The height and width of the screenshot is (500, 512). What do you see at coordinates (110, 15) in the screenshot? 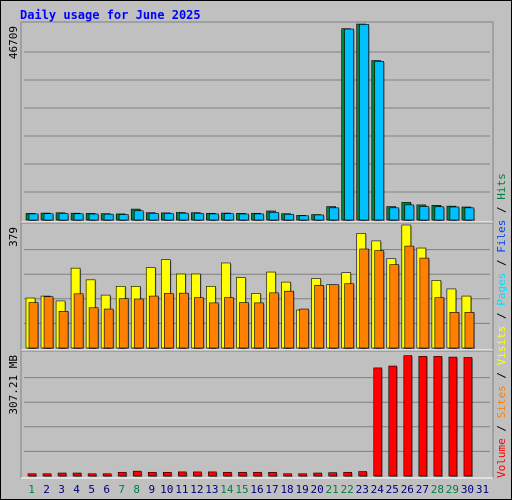
I see `chart-title: Daily usage for June 2025` at bounding box center [110, 15].